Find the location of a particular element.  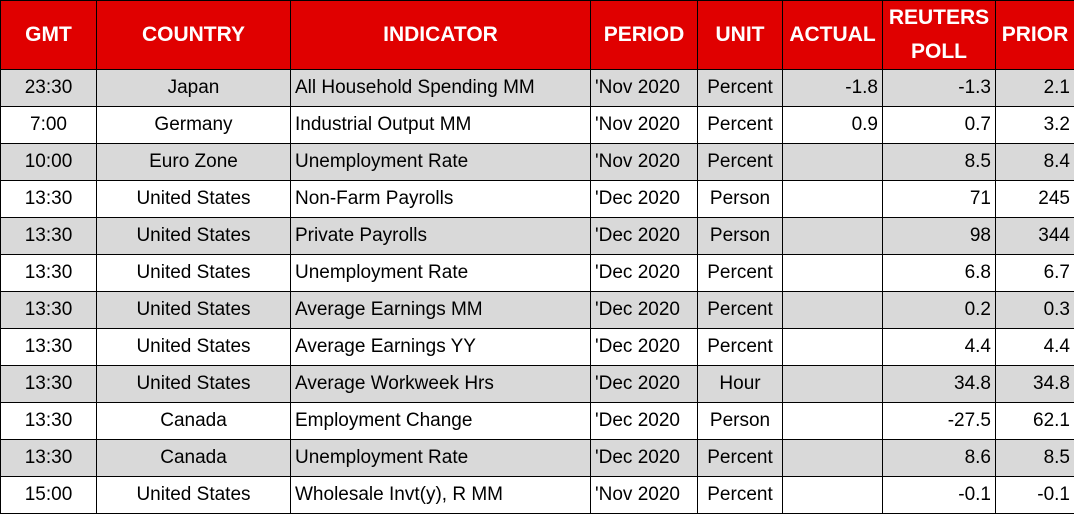

table-cell: Average Earnings MM is located at coordinates (441, 310).